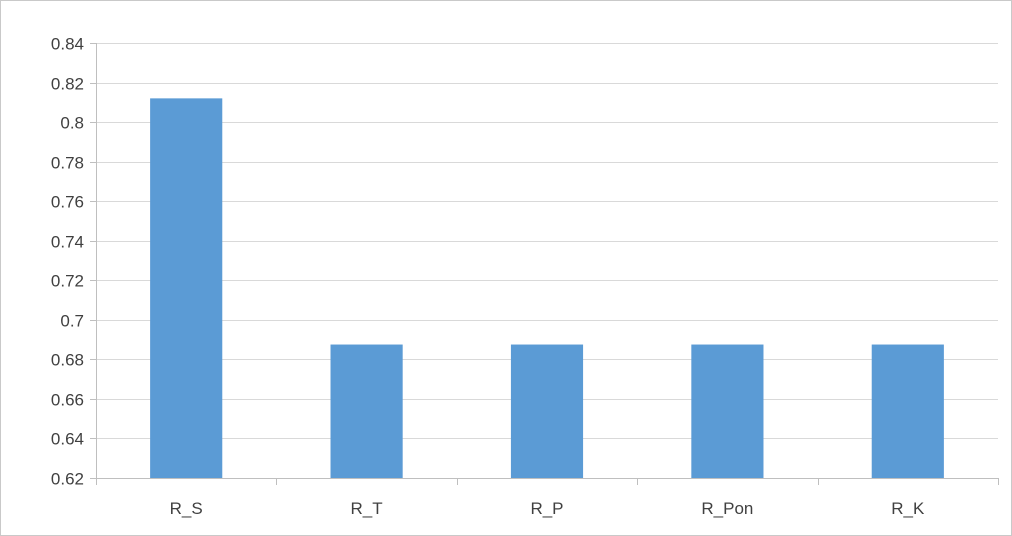 This screenshot has width=1012, height=536. What do you see at coordinates (367, 411) in the screenshot?
I see `bar-r-t` at bounding box center [367, 411].